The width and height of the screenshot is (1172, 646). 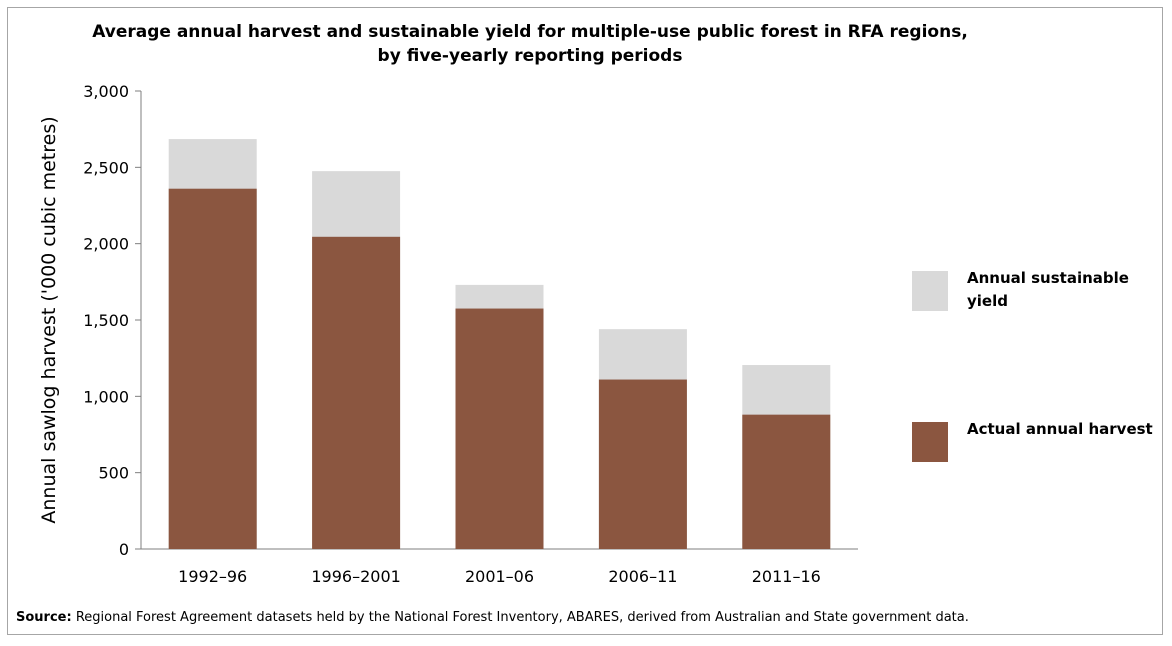 I want to click on source-label: Source:, so click(x=44, y=617).